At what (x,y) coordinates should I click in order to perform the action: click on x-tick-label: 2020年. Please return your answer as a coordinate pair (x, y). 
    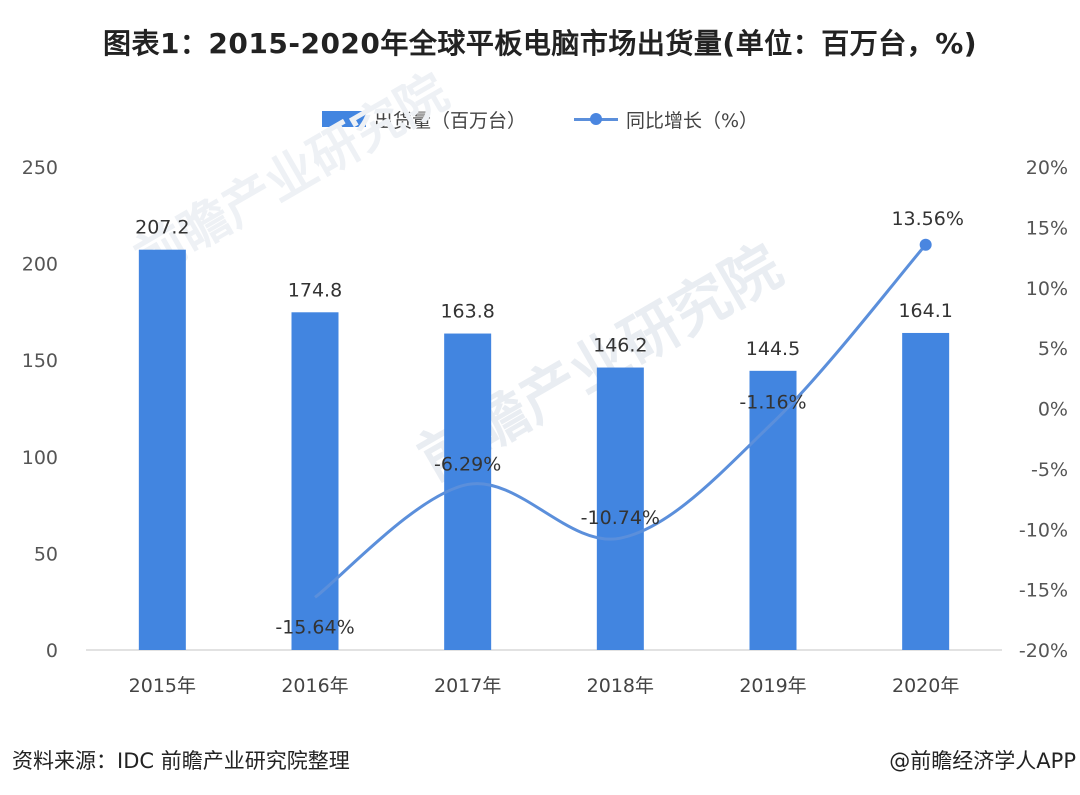
    Looking at the image, I should click on (925, 686).